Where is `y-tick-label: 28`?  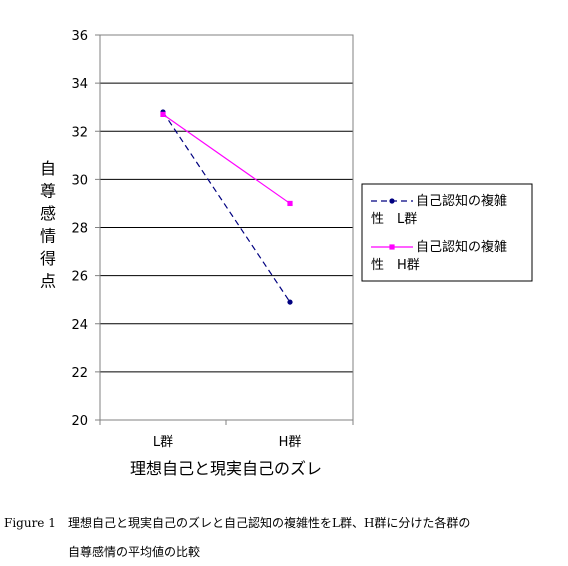
y-tick-label: 28 is located at coordinates (79, 229).